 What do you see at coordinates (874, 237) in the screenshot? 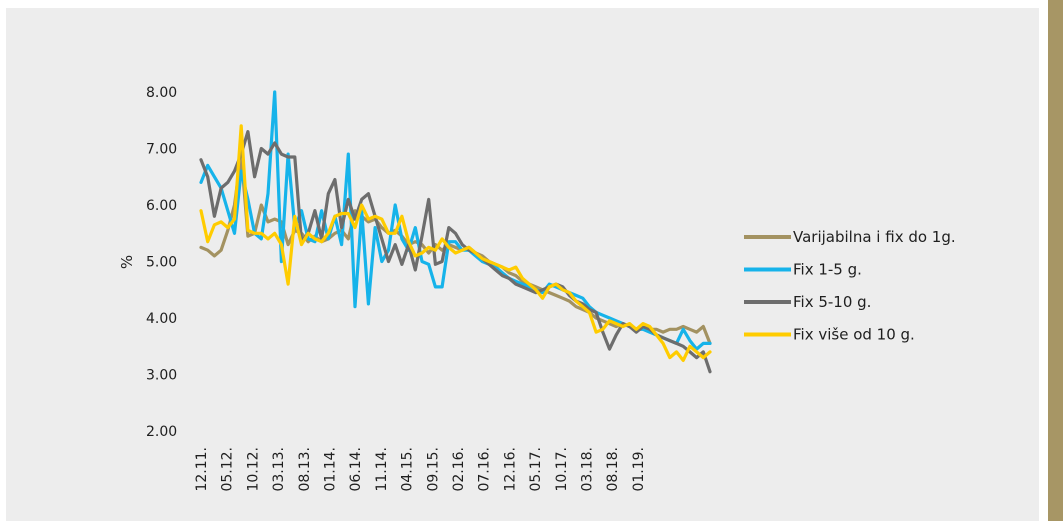
I see `legend-label: Varijabilna i fix do 1g.` at bounding box center [874, 237].